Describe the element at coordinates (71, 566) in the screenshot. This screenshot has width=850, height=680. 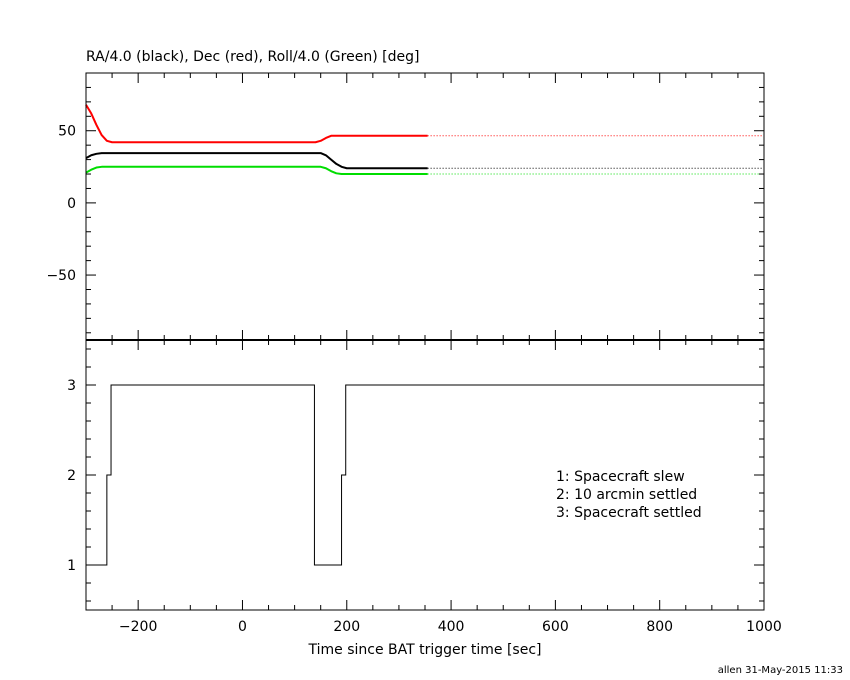
I see `y-tick-label: 1` at that location.